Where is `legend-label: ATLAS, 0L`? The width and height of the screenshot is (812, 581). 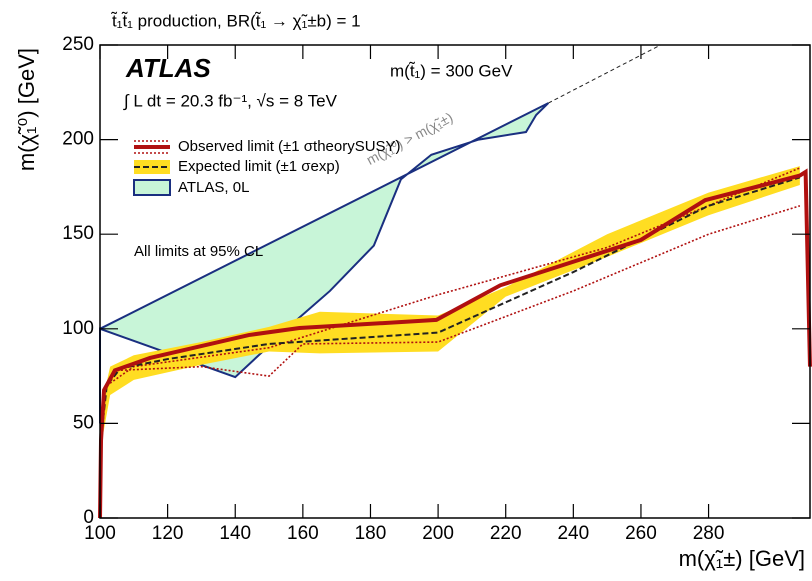
legend-label: ATLAS, 0L is located at coordinates (213, 187).